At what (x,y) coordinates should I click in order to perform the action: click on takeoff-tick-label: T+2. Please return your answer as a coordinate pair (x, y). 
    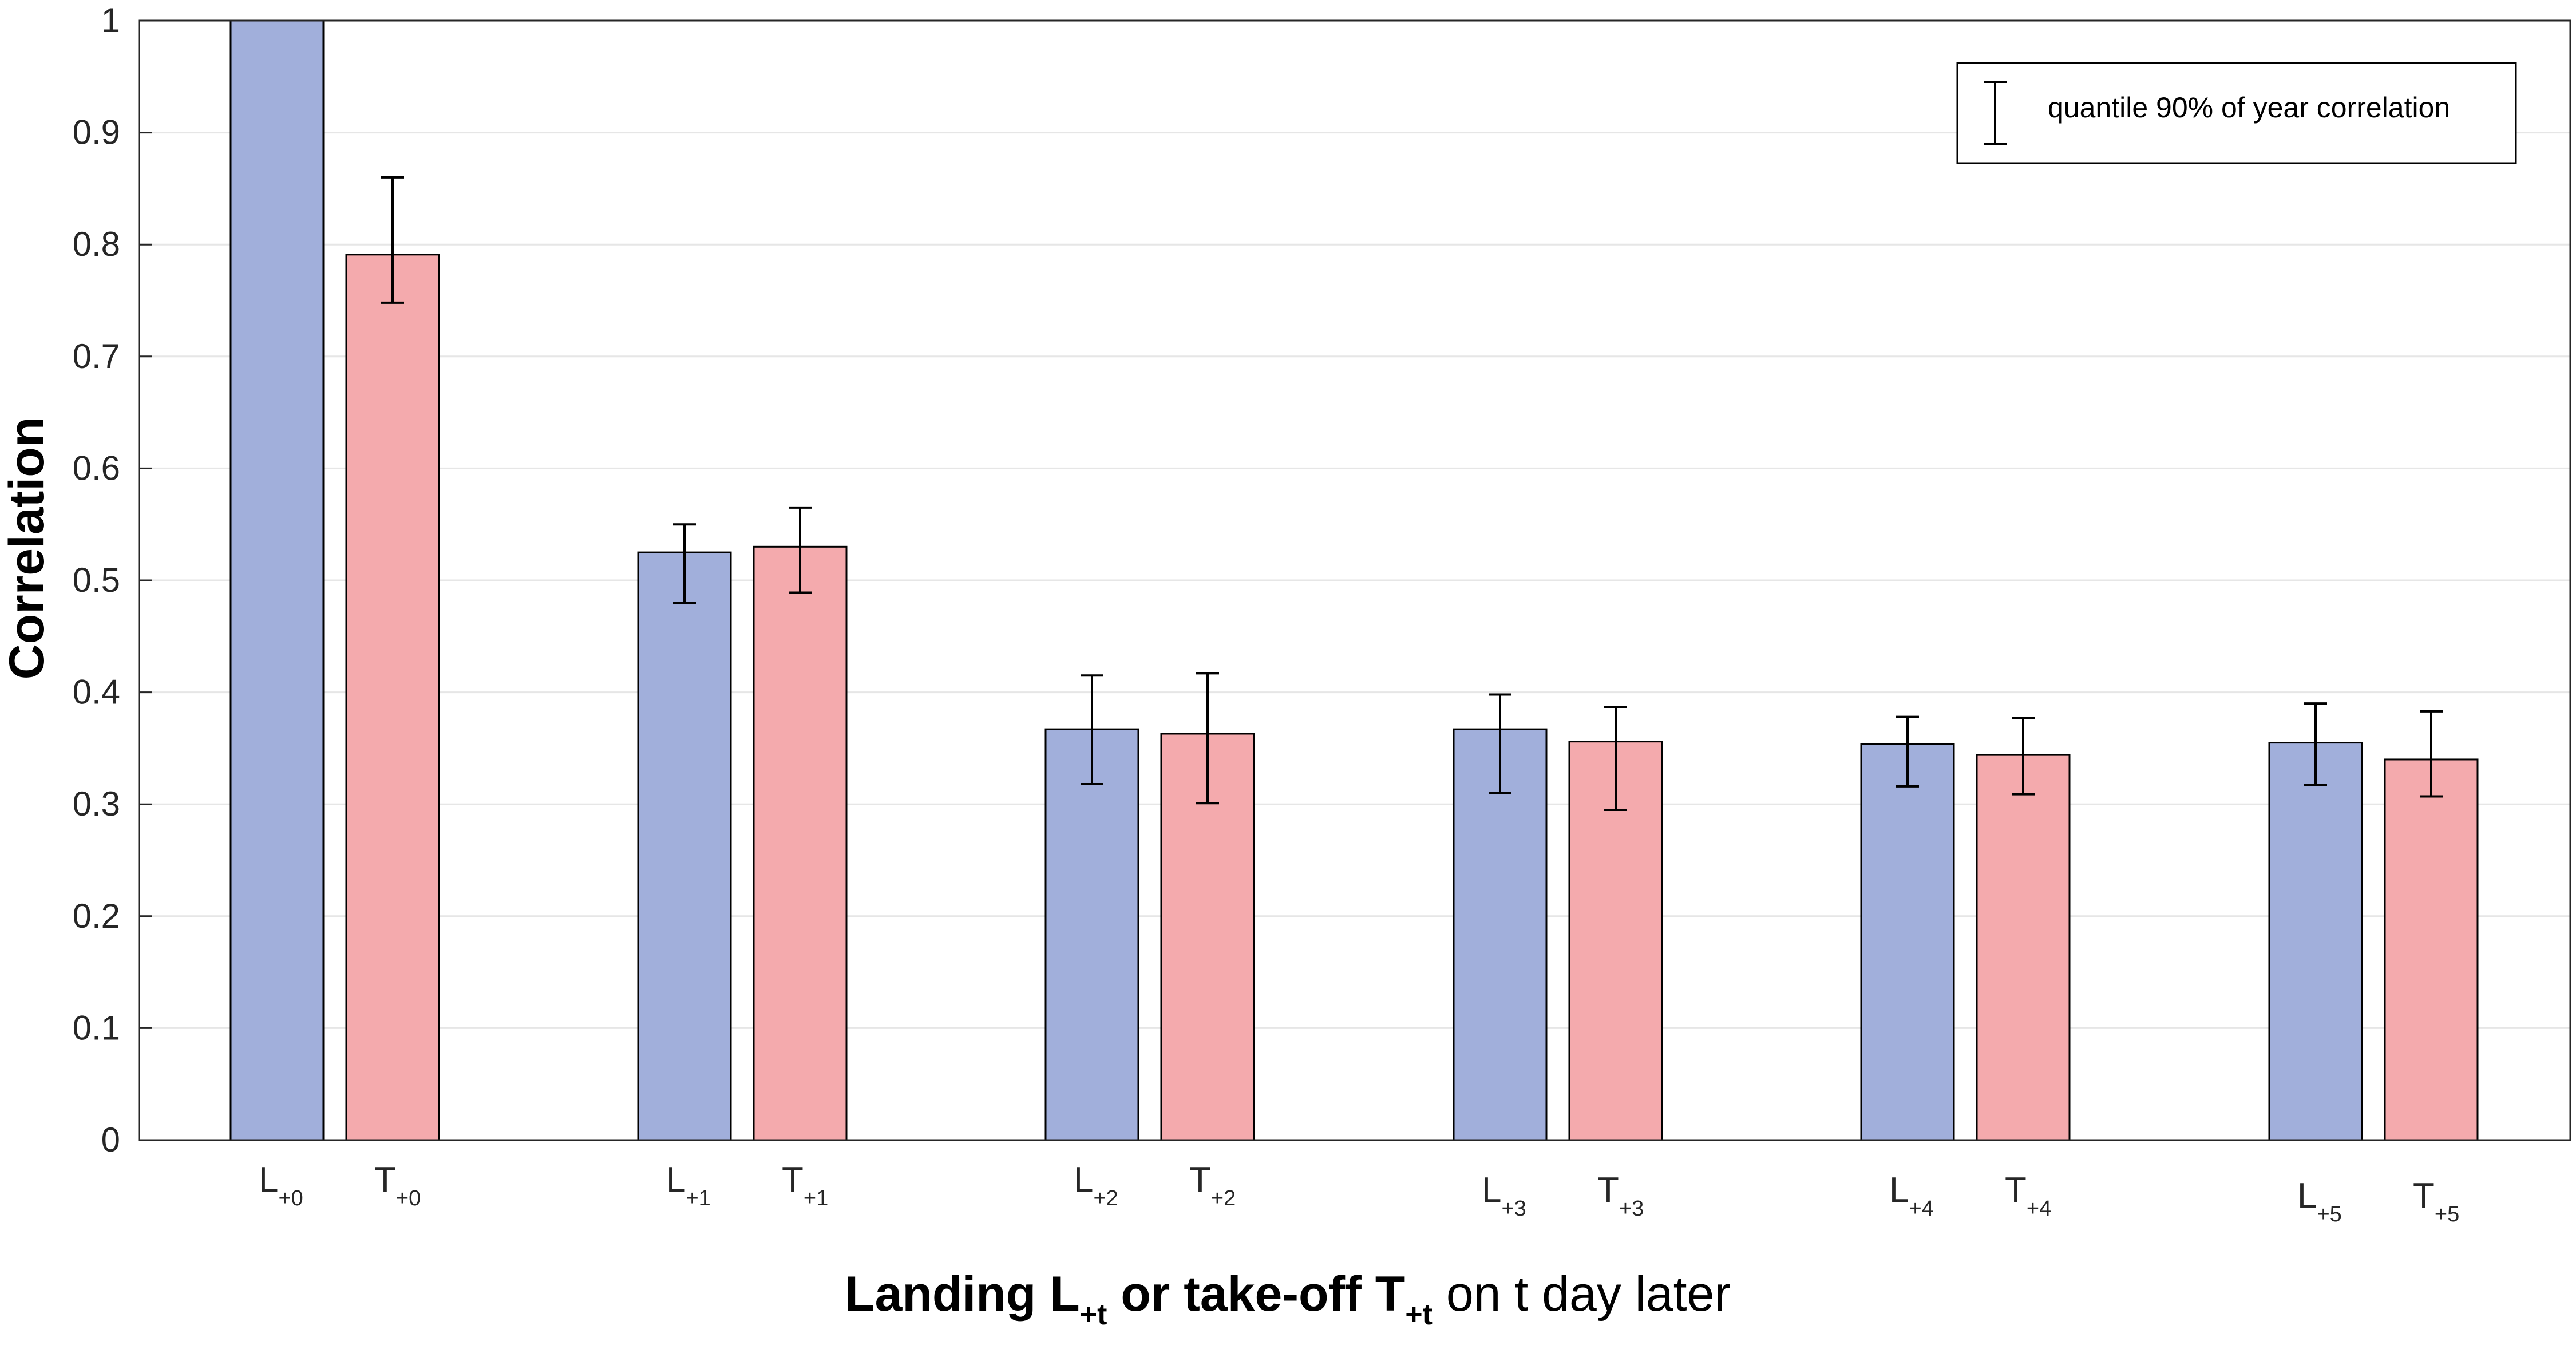
    Looking at the image, I should click on (1212, 1185).